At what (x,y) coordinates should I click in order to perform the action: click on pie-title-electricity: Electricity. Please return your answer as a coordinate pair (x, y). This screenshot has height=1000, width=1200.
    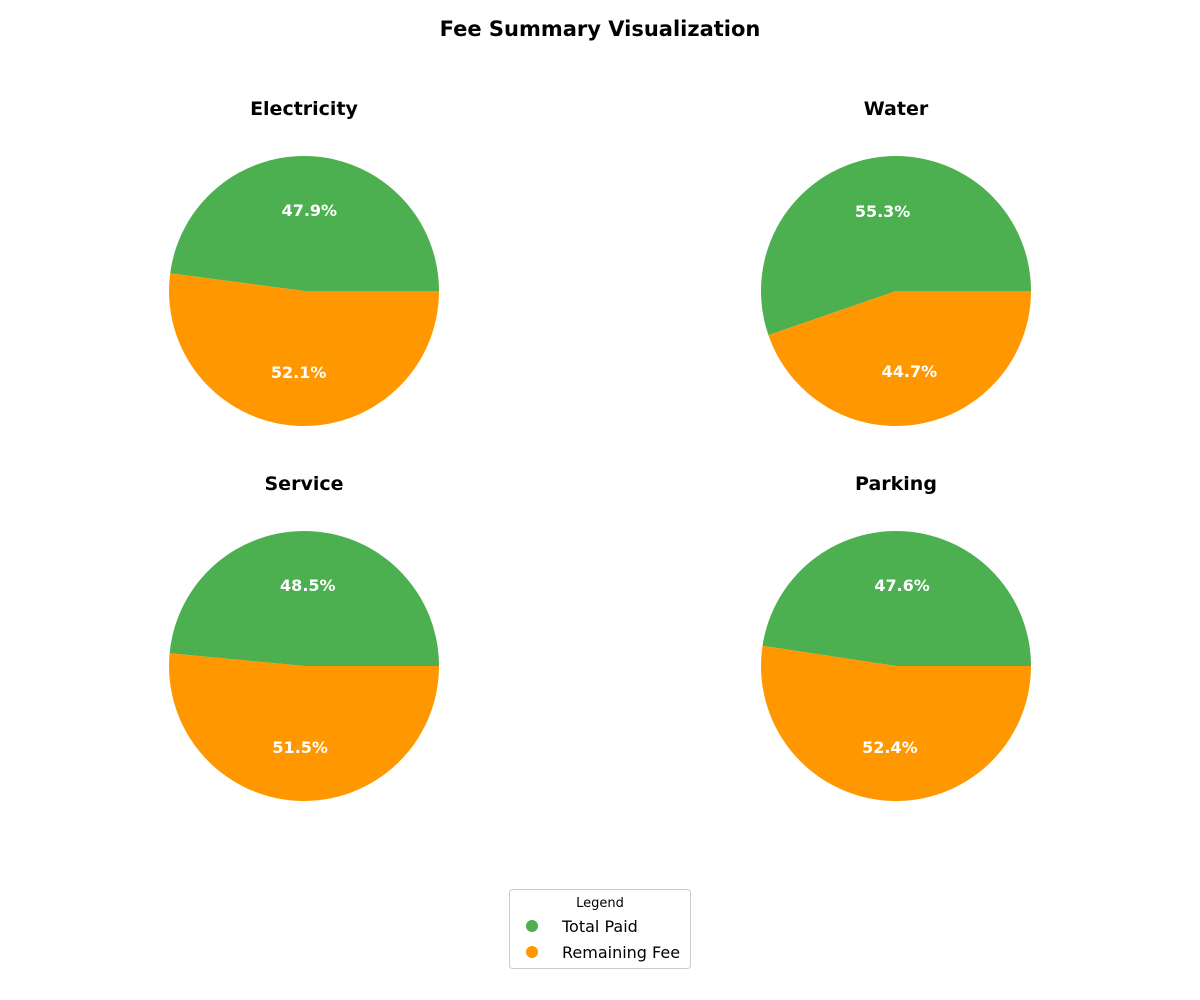
    Looking at the image, I should click on (304, 109).